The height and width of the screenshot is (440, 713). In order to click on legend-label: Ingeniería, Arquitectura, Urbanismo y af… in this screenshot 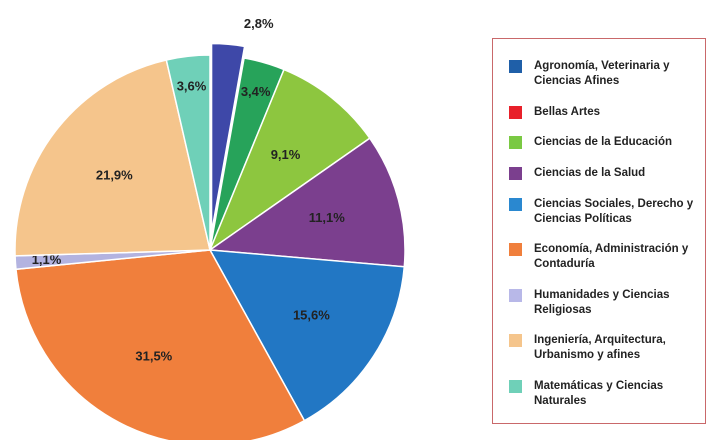, I will do `click(600, 348)`.